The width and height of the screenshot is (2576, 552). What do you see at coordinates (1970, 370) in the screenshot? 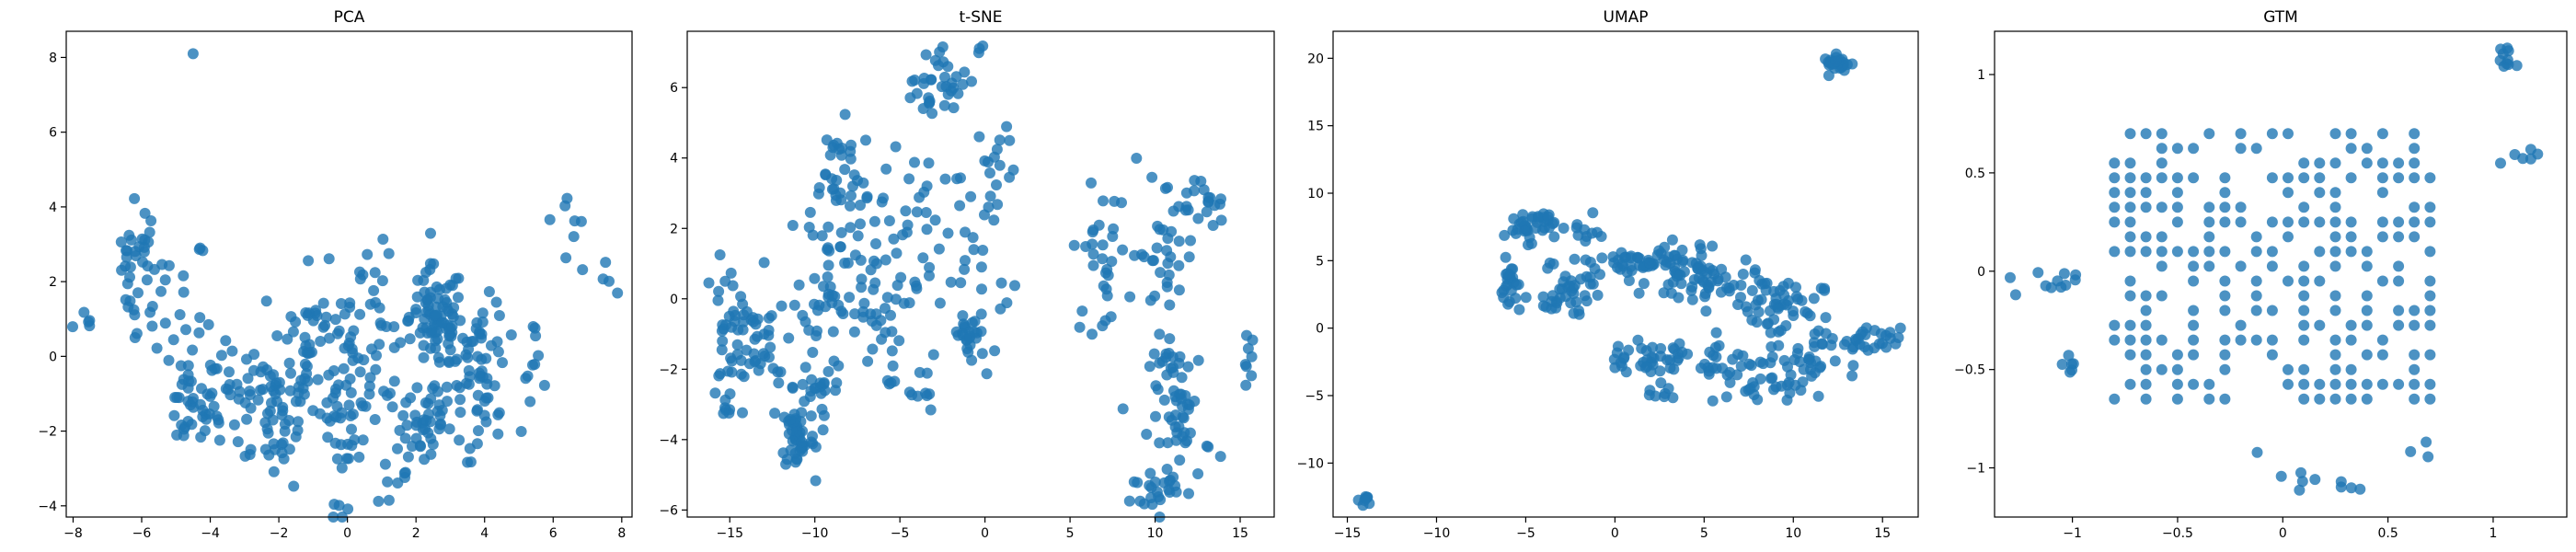
I see `gtm-y-tick-label: −0.5` at bounding box center [1970, 370].